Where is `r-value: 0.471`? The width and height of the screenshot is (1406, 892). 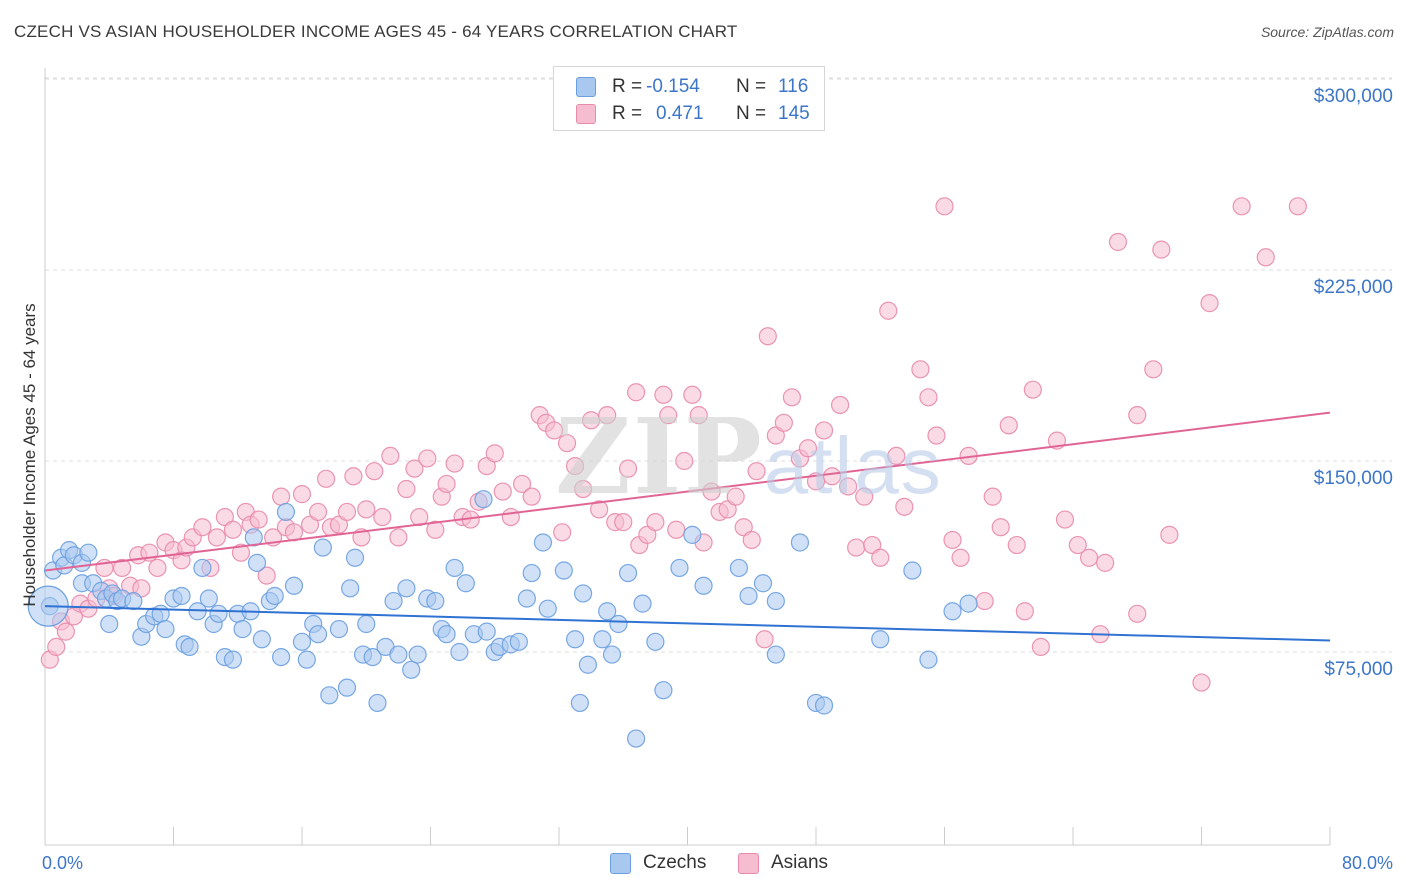 r-value: 0.471 is located at coordinates (680, 113).